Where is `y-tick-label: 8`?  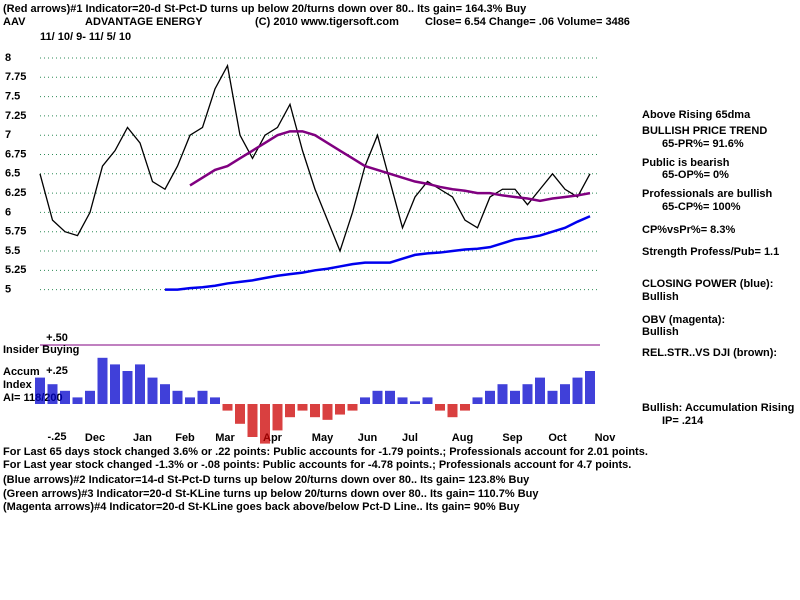 y-tick-label: 8 is located at coordinates (8, 58).